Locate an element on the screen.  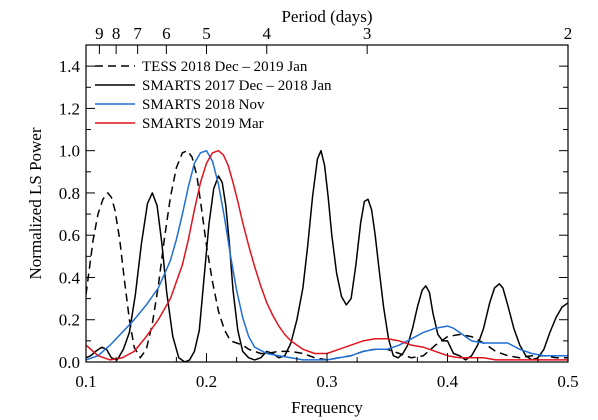
y-tick-label: 0.6 is located at coordinates (69, 235).